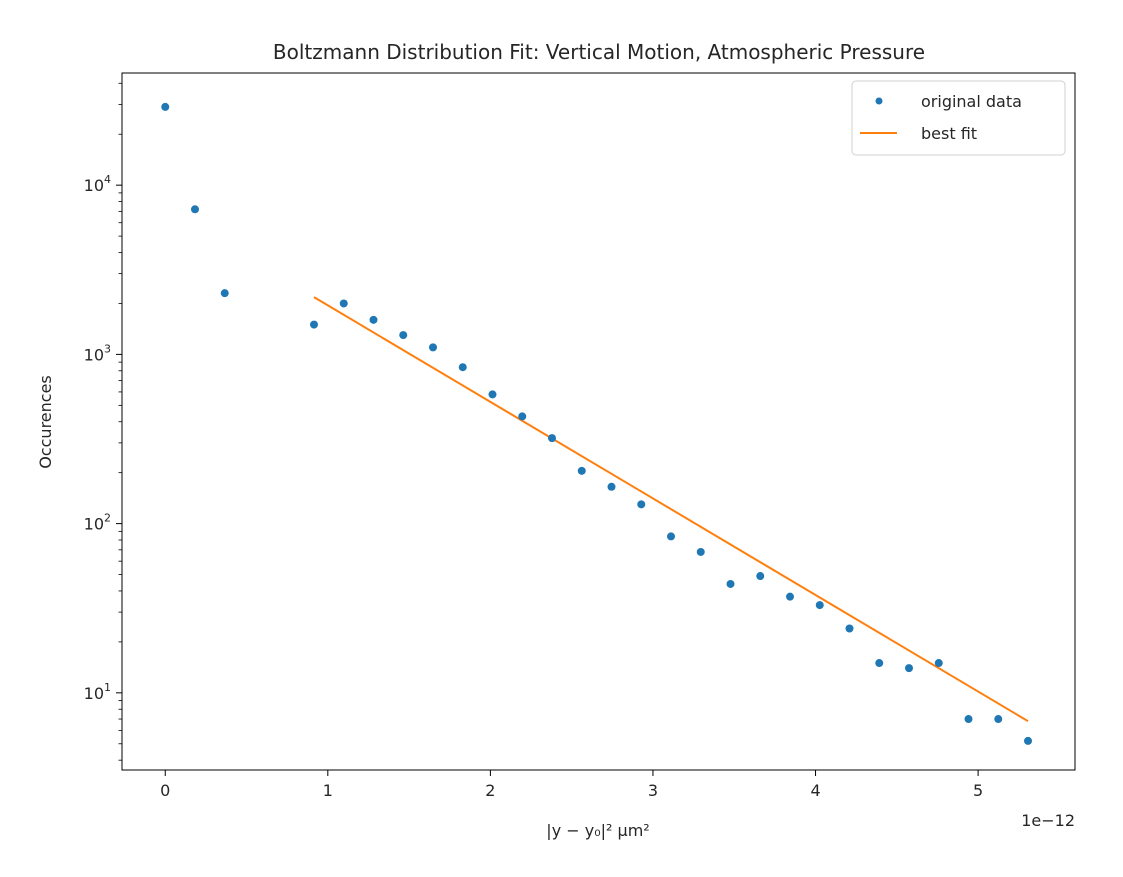 The image size is (1123, 877). Describe the element at coordinates (971, 101) in the screenshot. I see `legend-label-original-data: original data` at that location.